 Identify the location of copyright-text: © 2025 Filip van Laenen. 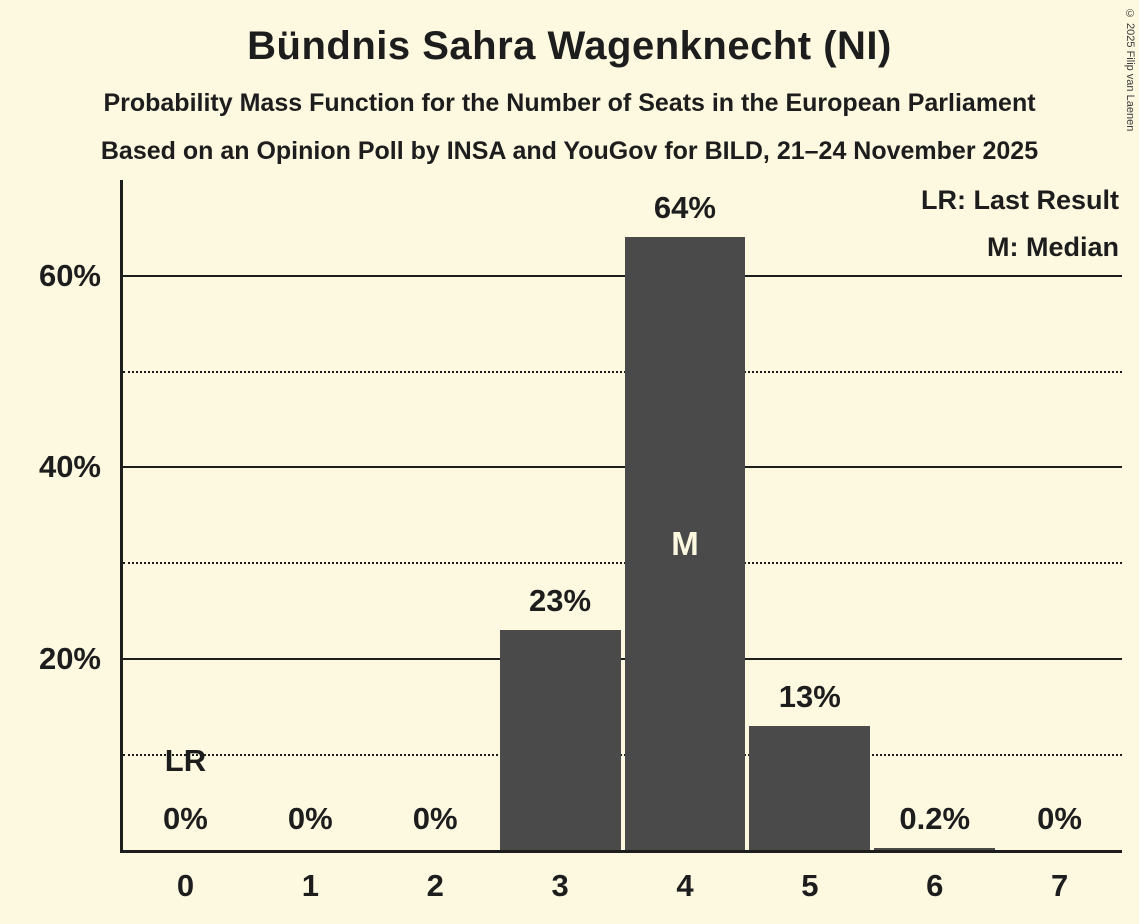
(1130, 70).